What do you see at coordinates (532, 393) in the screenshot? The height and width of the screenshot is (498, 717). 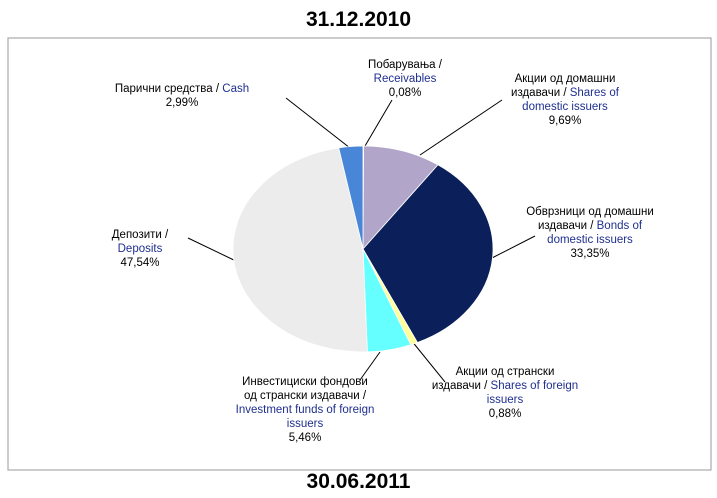 I see `label-english: Shares of foreign issuers` at bounding box center [532, 393].